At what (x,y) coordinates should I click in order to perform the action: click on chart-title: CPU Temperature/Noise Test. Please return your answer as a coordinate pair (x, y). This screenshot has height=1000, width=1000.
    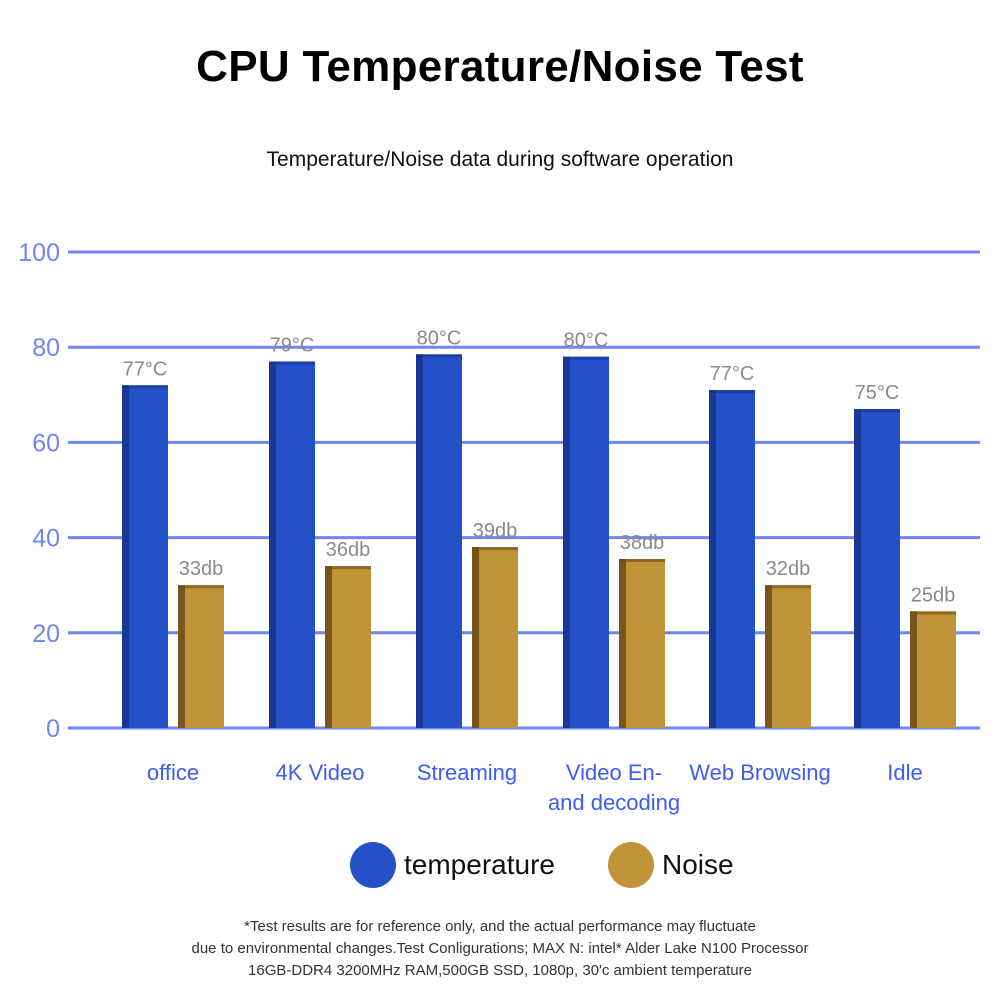
    Looking at the image, I should click on (500, 66).